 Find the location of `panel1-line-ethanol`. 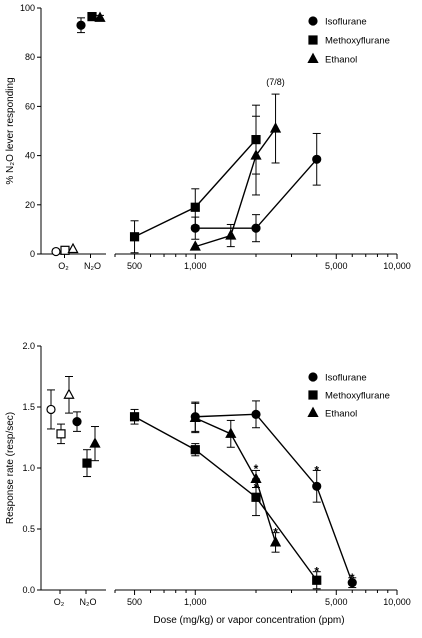

panel1-line-ethanol is located at coordinates (236, 188).